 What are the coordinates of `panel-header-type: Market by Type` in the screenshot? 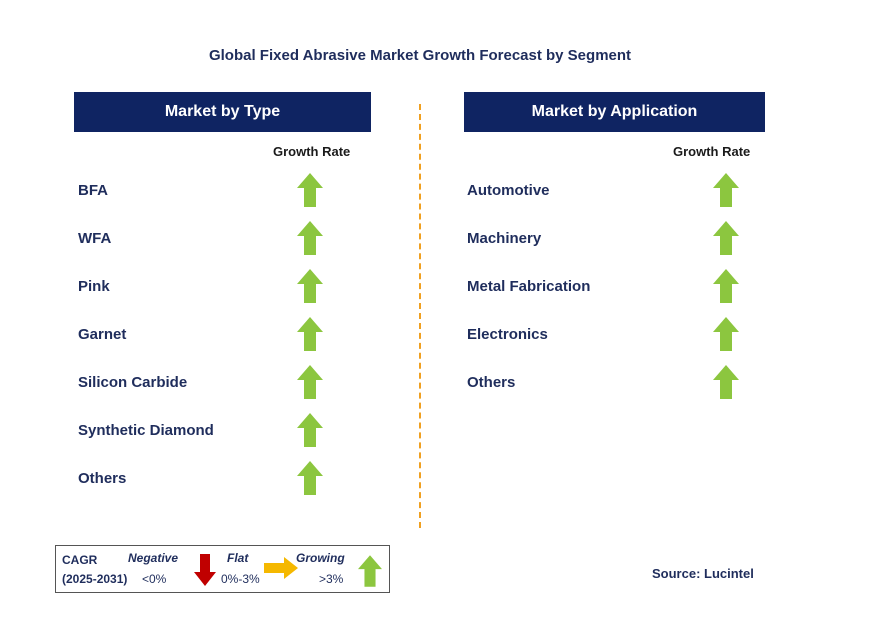 It's located at (222, 112).